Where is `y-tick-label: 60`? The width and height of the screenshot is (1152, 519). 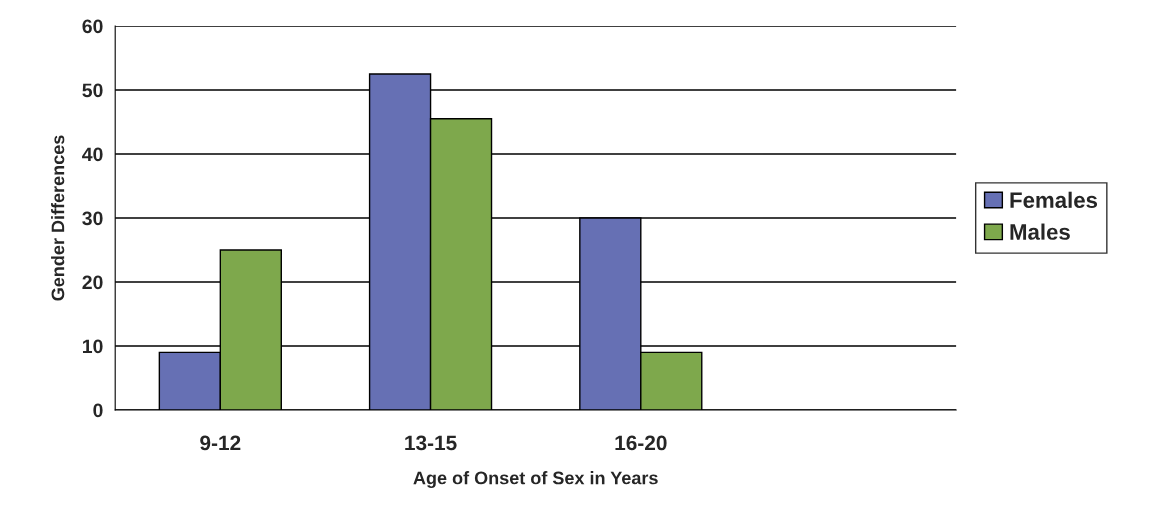
y-tick-label: 60 is located at coordinates (92, 26).